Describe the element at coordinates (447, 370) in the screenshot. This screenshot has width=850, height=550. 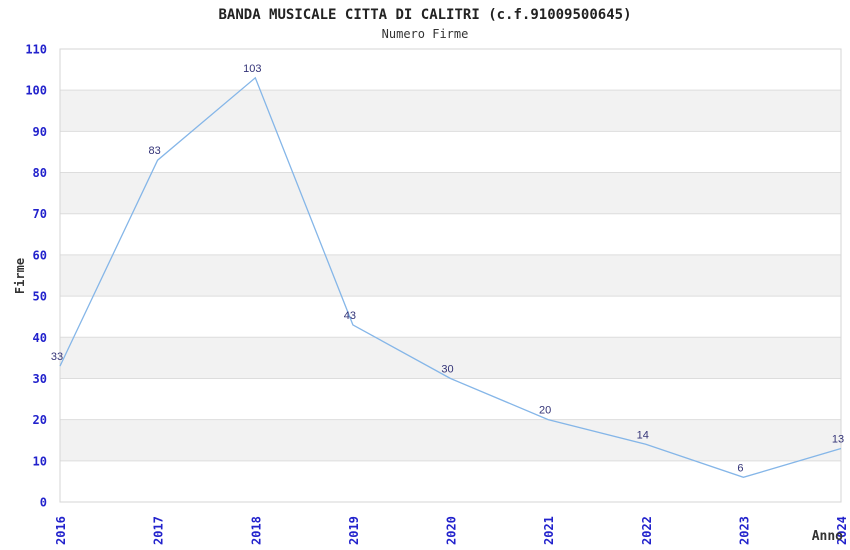
I see `data-label: 30` at that location.